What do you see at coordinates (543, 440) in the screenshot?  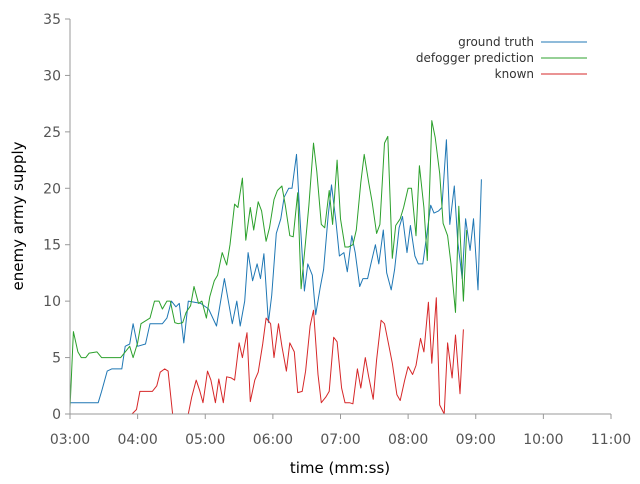 I see `x-tick-label: 10:00` at bounding box center [543, 440].